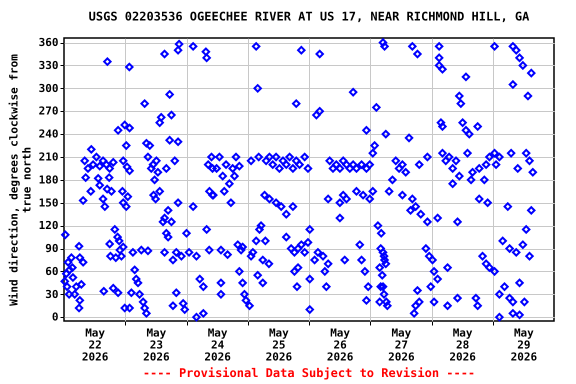 This screenshot has width=576, height=384. Describe the element at coordinates (309, 16) in the screenshot. I see `chart-title: USGS 02203536 OGEECHEE RIVER AT US 17, NEAR RICHMOND HILL, GA` at that location.